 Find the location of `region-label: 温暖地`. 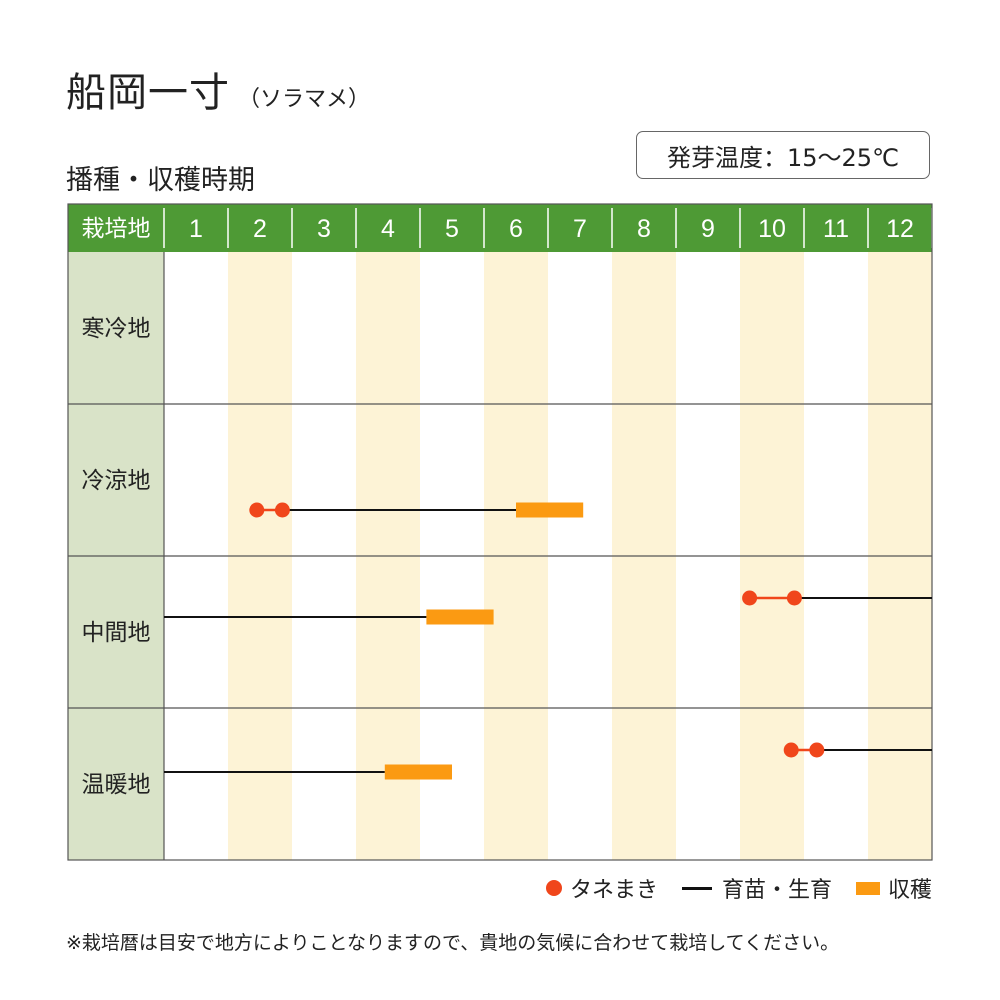

region-label: 温暖地 is located at coordinates (116, 785).